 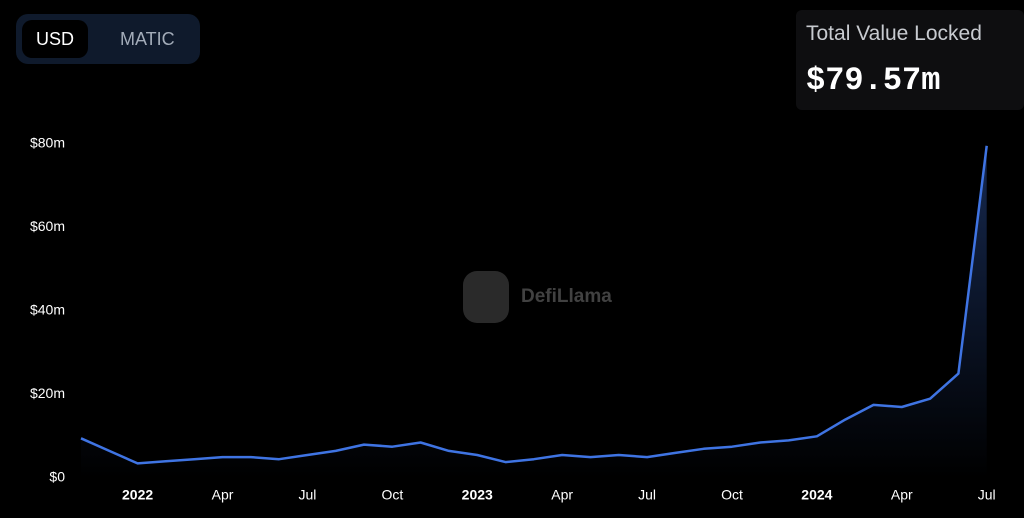 I want to click on summary-value: $79.57m, so click(x=873, y=80).